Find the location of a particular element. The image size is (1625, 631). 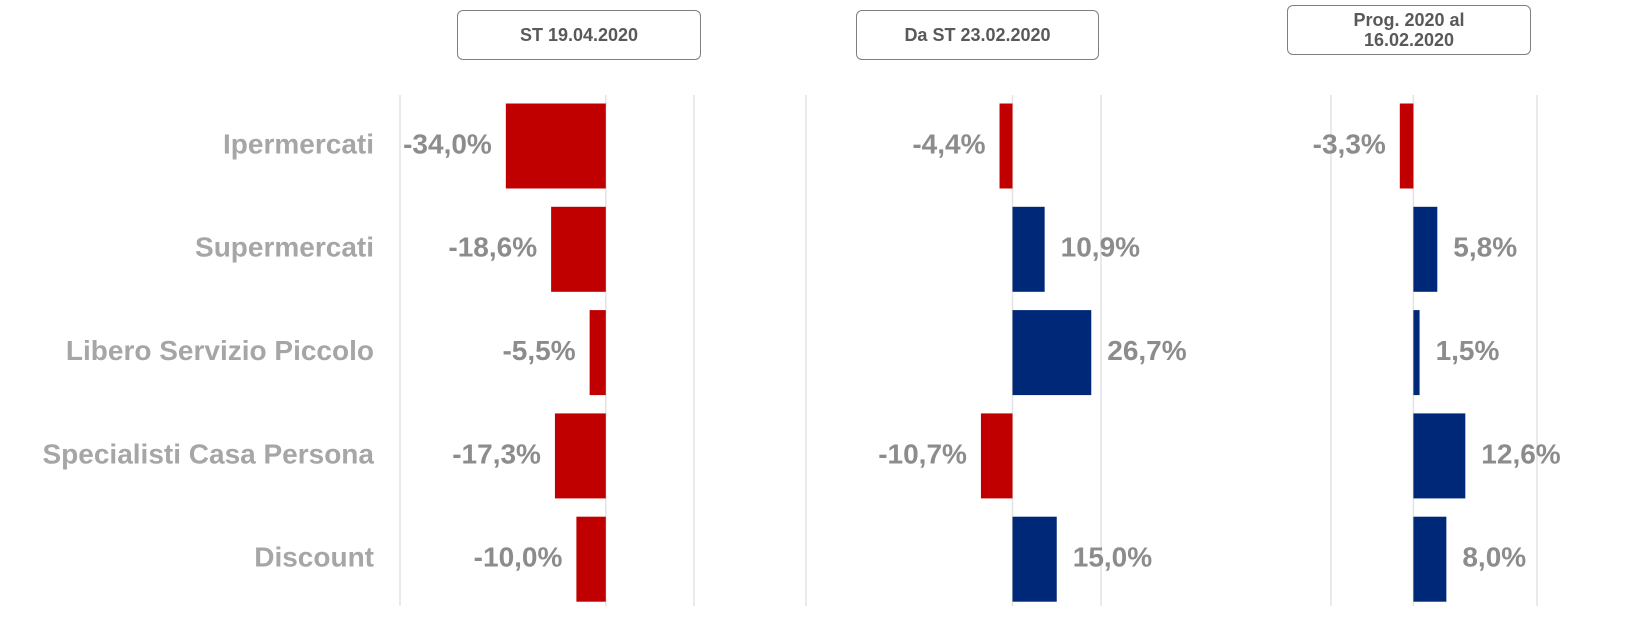

value-label: 1,5% is located at coordinates (1468, 350).